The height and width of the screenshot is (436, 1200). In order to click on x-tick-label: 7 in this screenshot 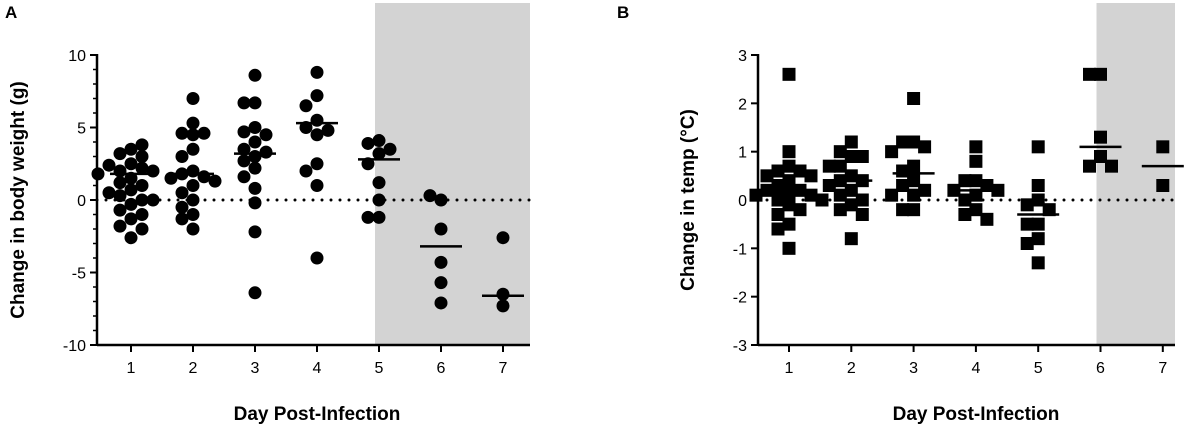, I will do `click(1162, 368)`.